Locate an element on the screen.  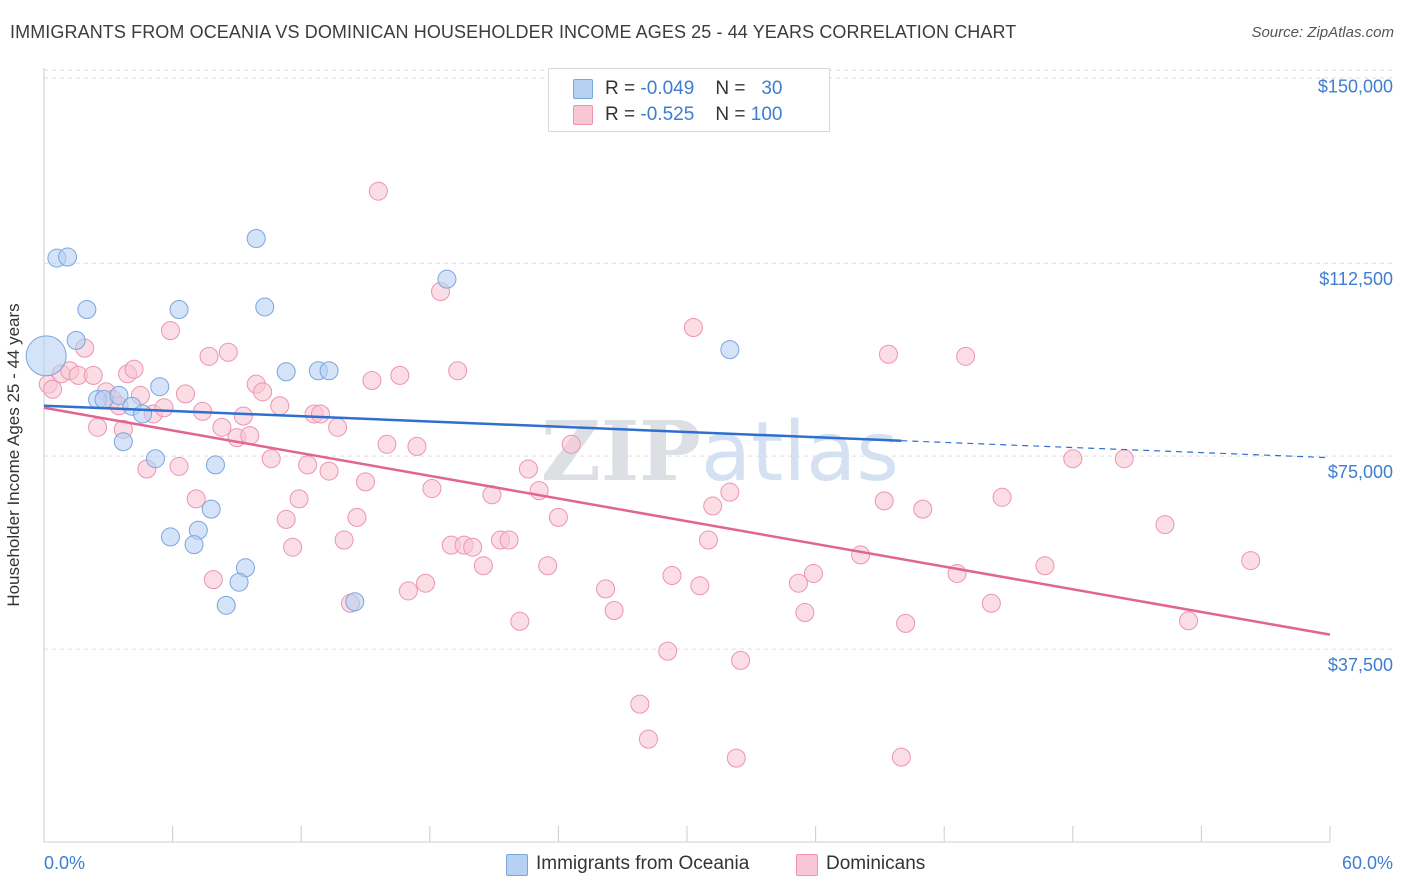
legend-r-value: -0.525 is located at coordinates (667, 114).